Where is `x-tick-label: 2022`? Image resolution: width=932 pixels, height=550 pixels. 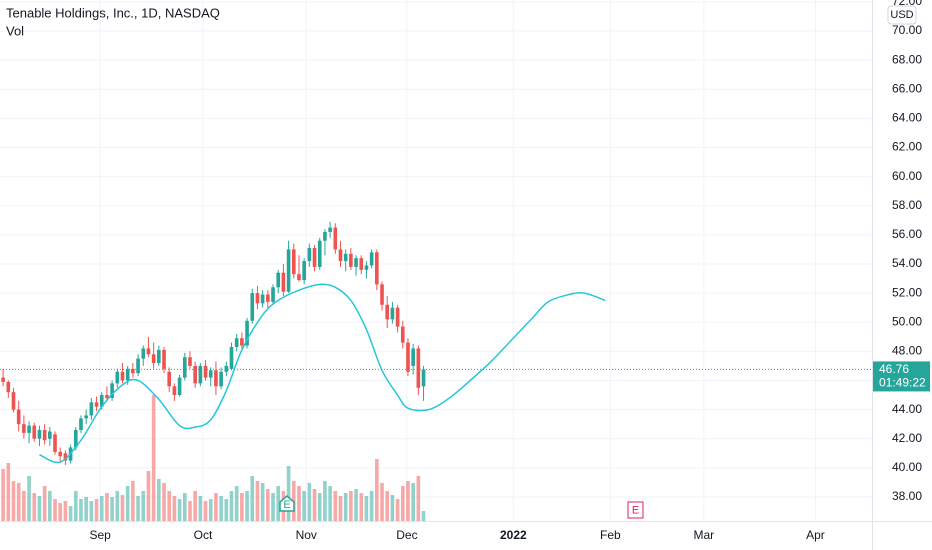
x-tick-label: 2022 is located at coordinates (513, 535).